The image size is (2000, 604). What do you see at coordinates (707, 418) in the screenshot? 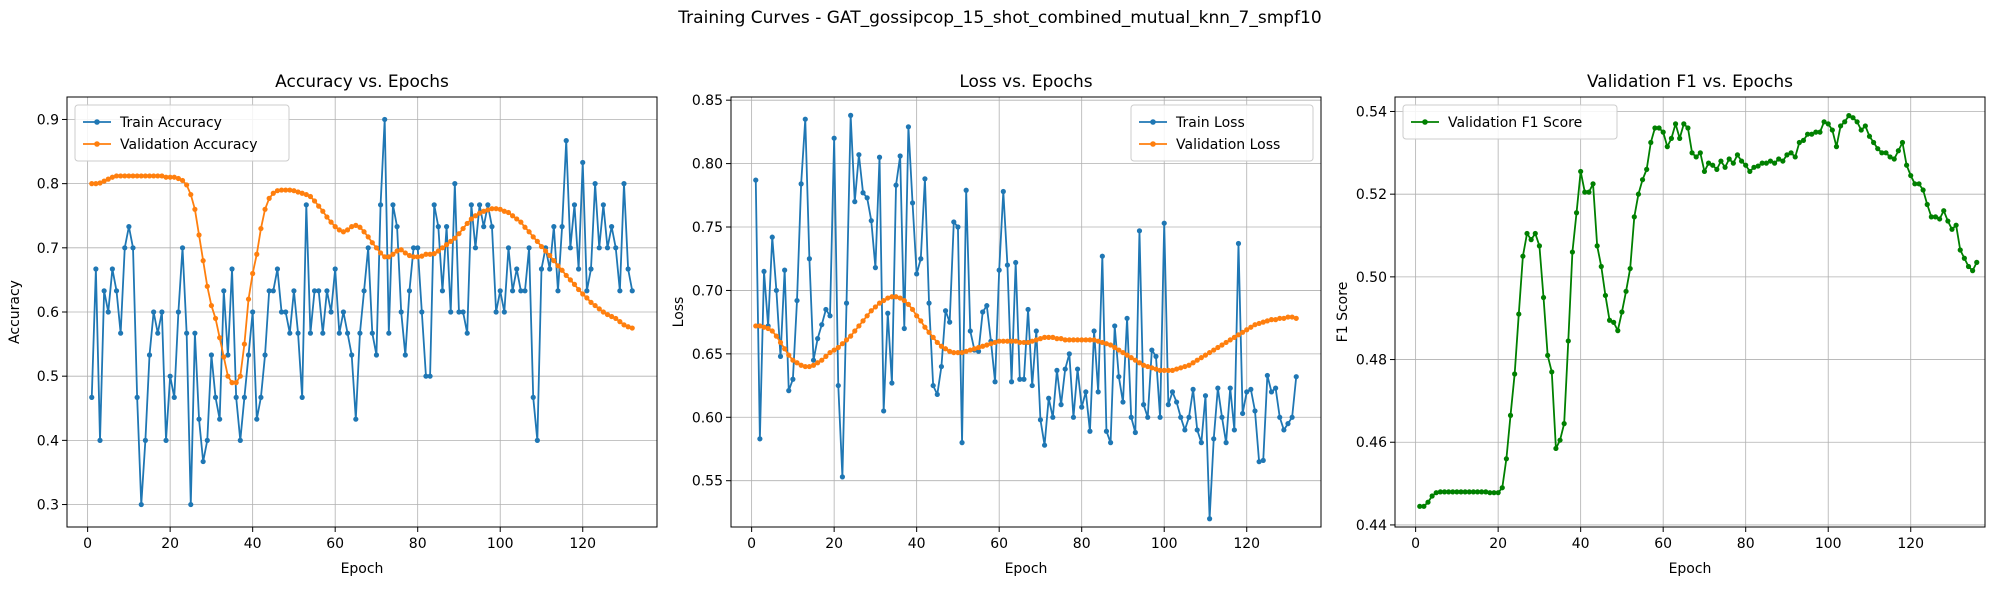
I see `y-tick-label: 0.60` at bounding box center [707, 418].